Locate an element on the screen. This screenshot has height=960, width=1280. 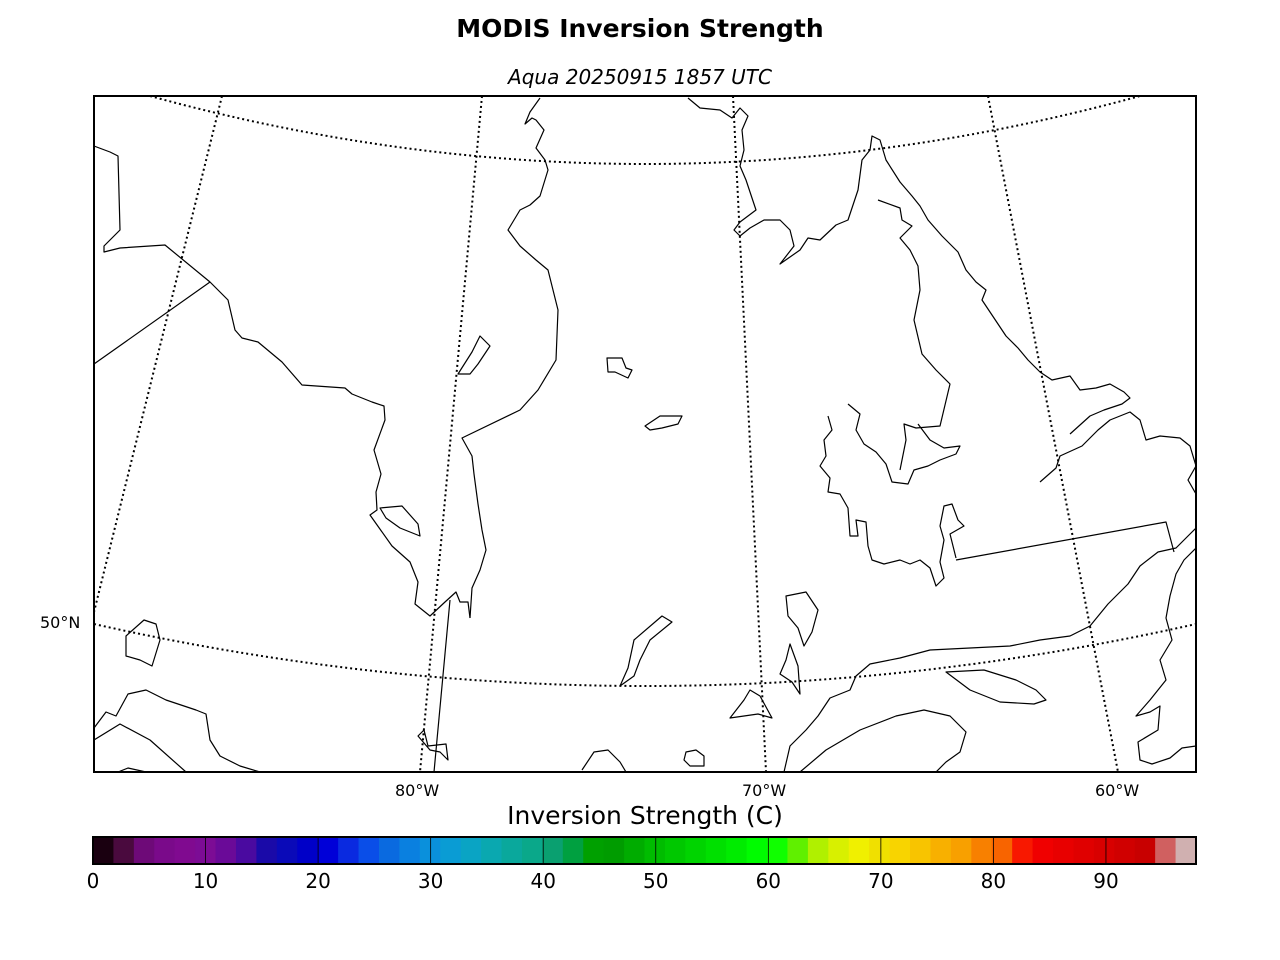
ungava-shore is located at coordinates (909, 266).